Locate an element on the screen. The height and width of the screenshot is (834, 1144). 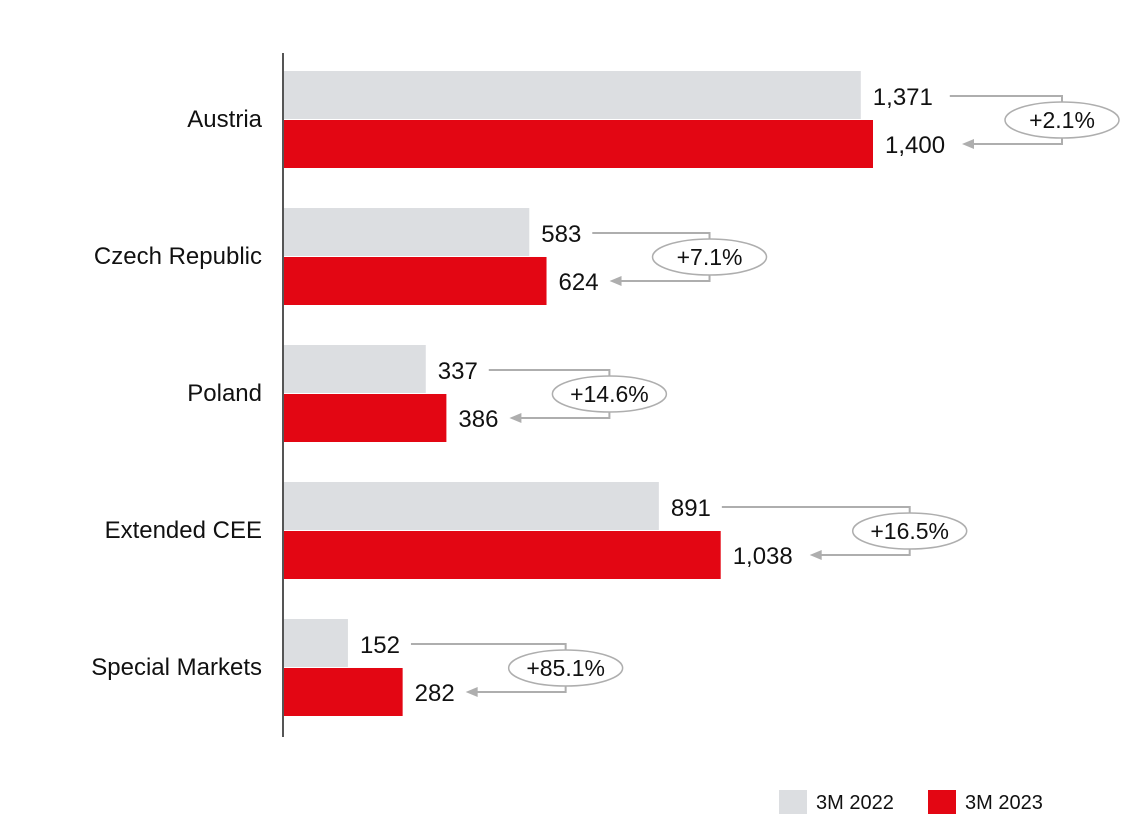
legend-label-3m-2023: 3M 2023 is located at coordinates (1004, 803).